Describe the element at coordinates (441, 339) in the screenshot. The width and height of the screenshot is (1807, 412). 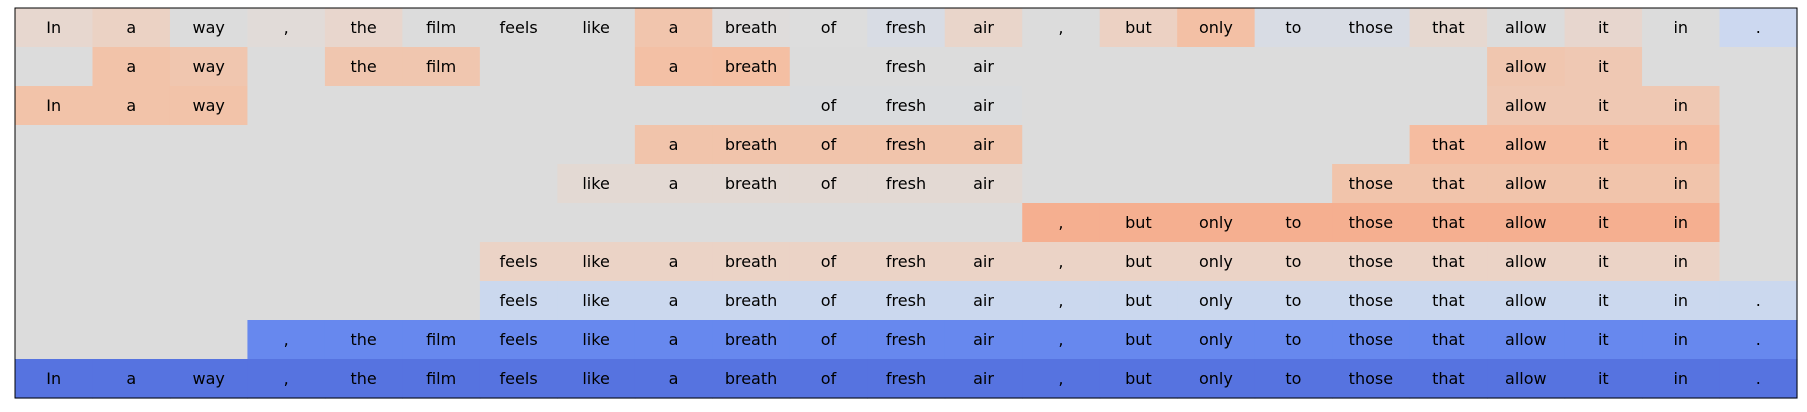
I see `token-label: film` at that location.